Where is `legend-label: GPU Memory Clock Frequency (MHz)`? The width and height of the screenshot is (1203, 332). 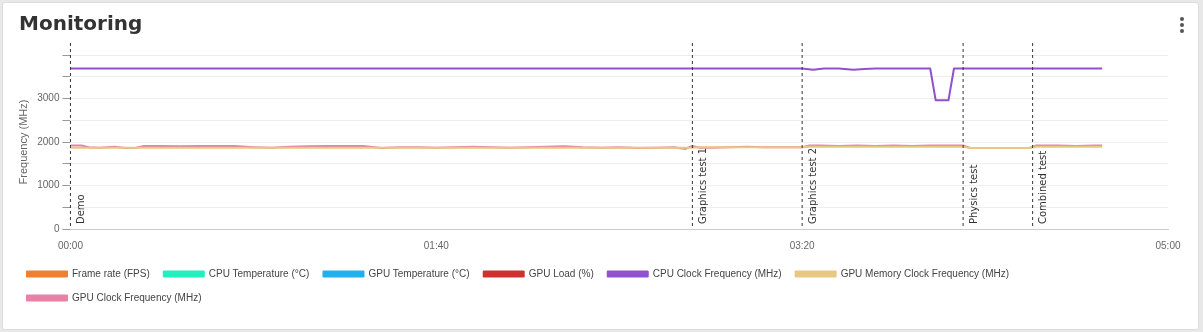 legend-label: GPU Memory Clock Frequency (MHz) is located at coordinates (925, 273).